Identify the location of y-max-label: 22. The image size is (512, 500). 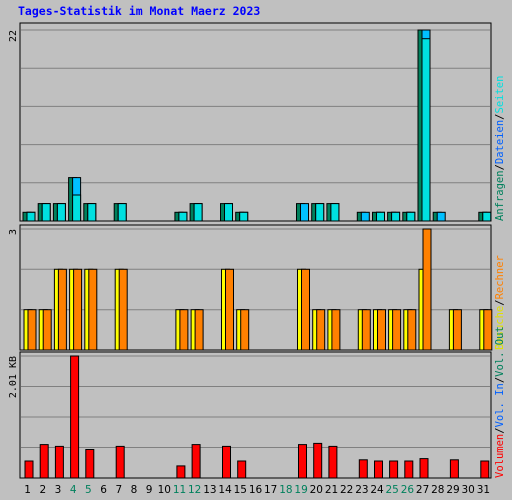
(13, 36).